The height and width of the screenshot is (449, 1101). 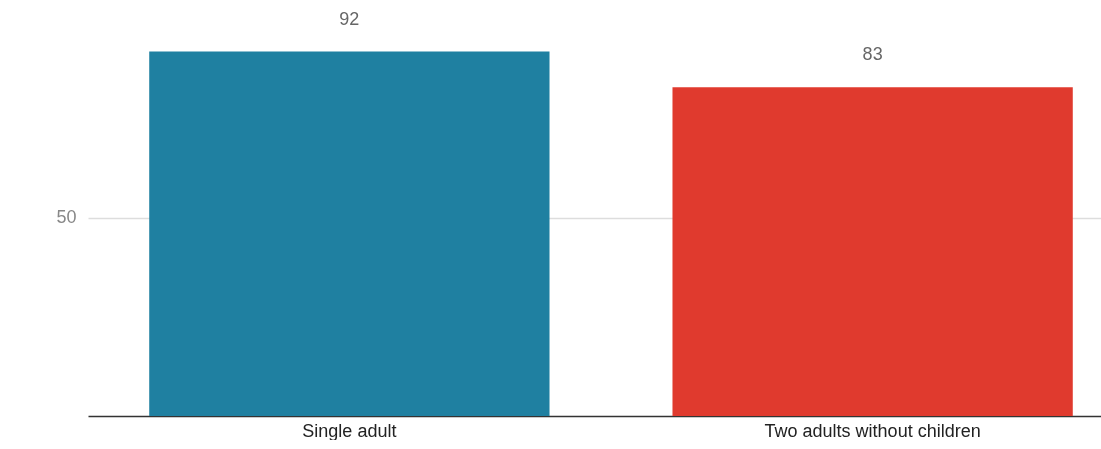 What do you see at coordinates (349, 430) in the screenshot?
I see `x-tick-label: Single adult` at bounding box center [349, 430].